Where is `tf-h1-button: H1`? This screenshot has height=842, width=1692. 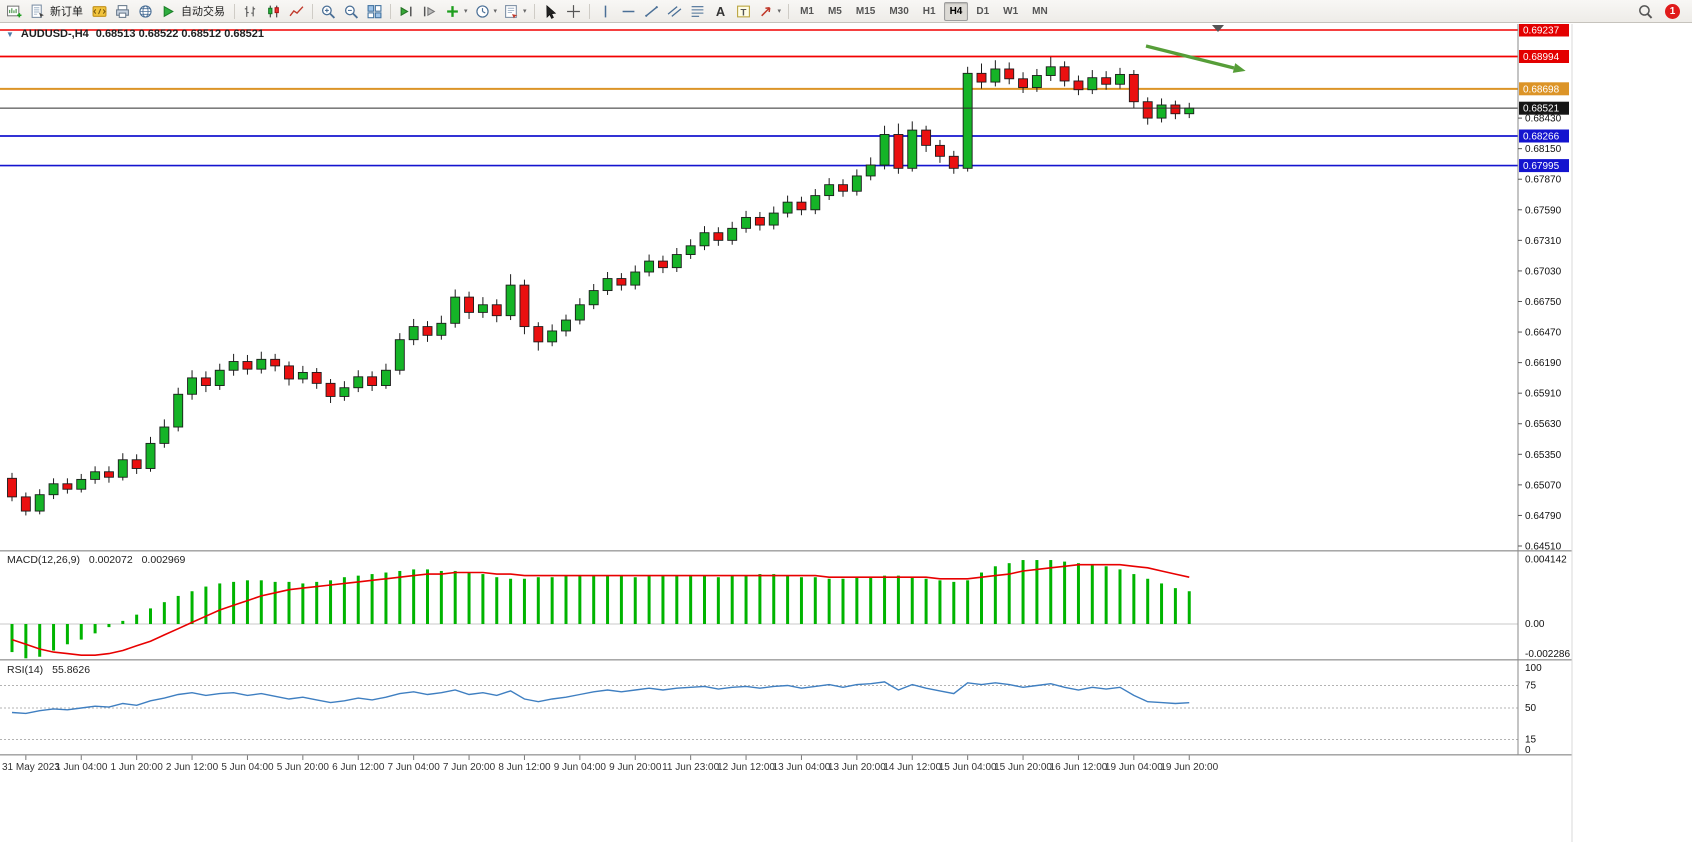
tf-h1-button: H1 is located at coordinates (929, 11).